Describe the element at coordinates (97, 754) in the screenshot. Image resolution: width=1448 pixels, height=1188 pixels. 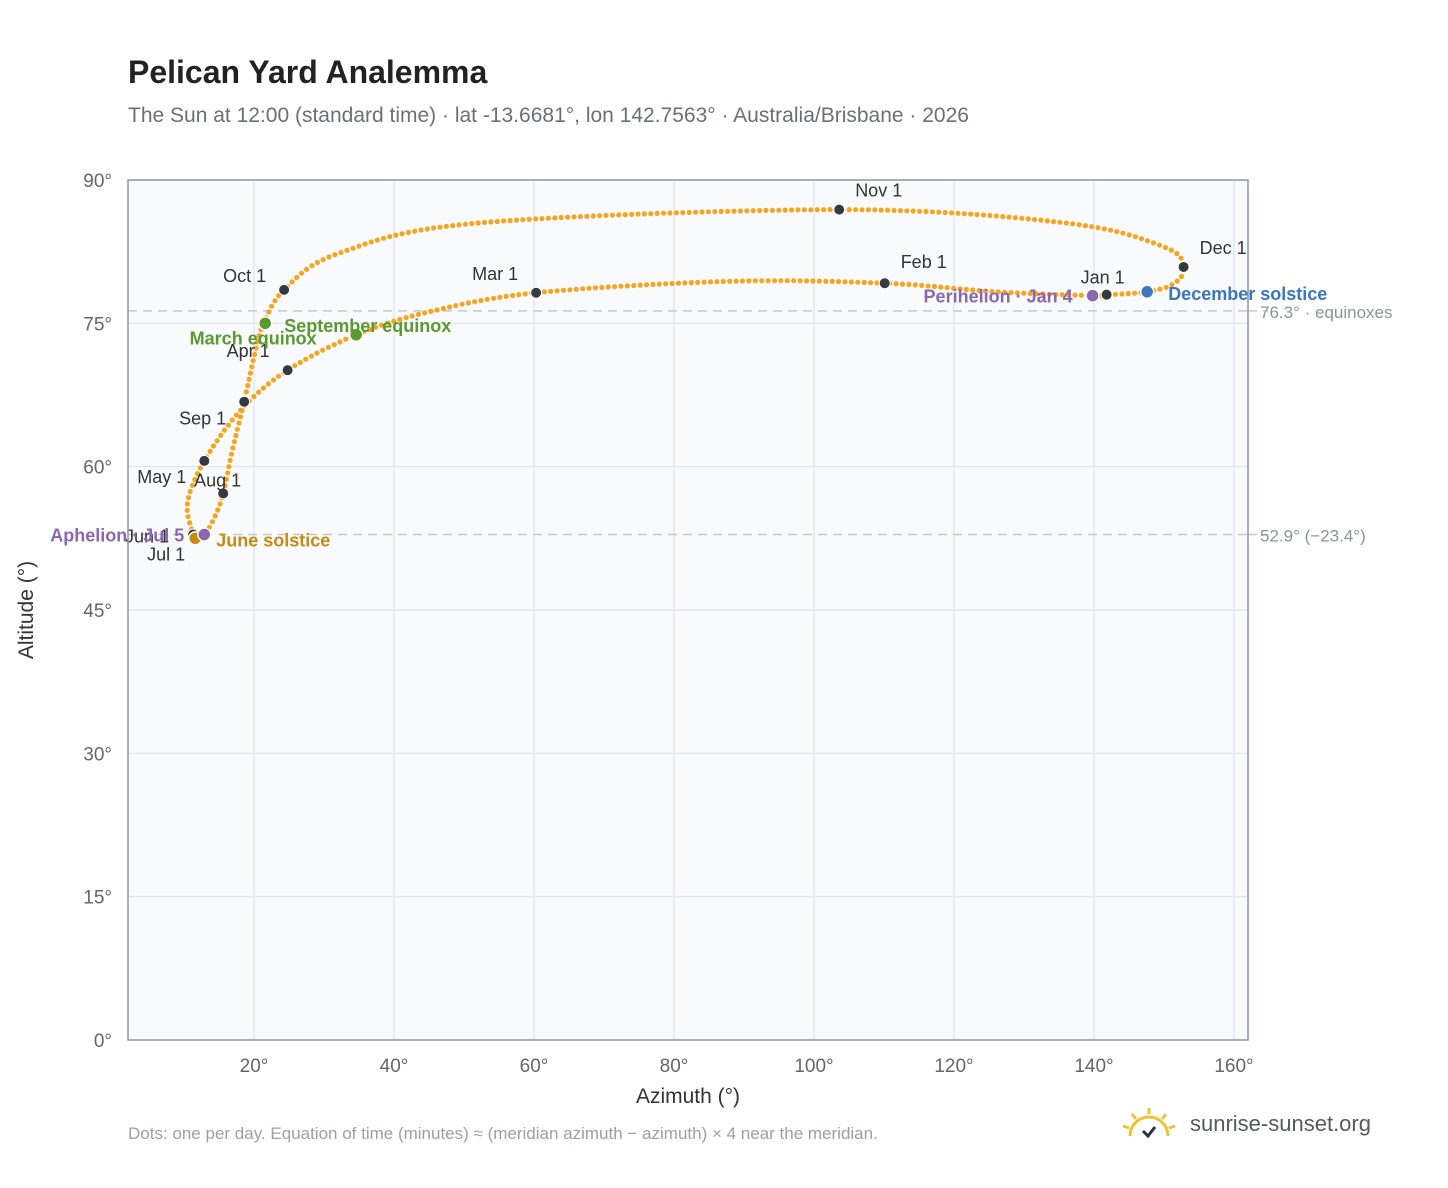
I see `y-tick-label: 30°` at that location.